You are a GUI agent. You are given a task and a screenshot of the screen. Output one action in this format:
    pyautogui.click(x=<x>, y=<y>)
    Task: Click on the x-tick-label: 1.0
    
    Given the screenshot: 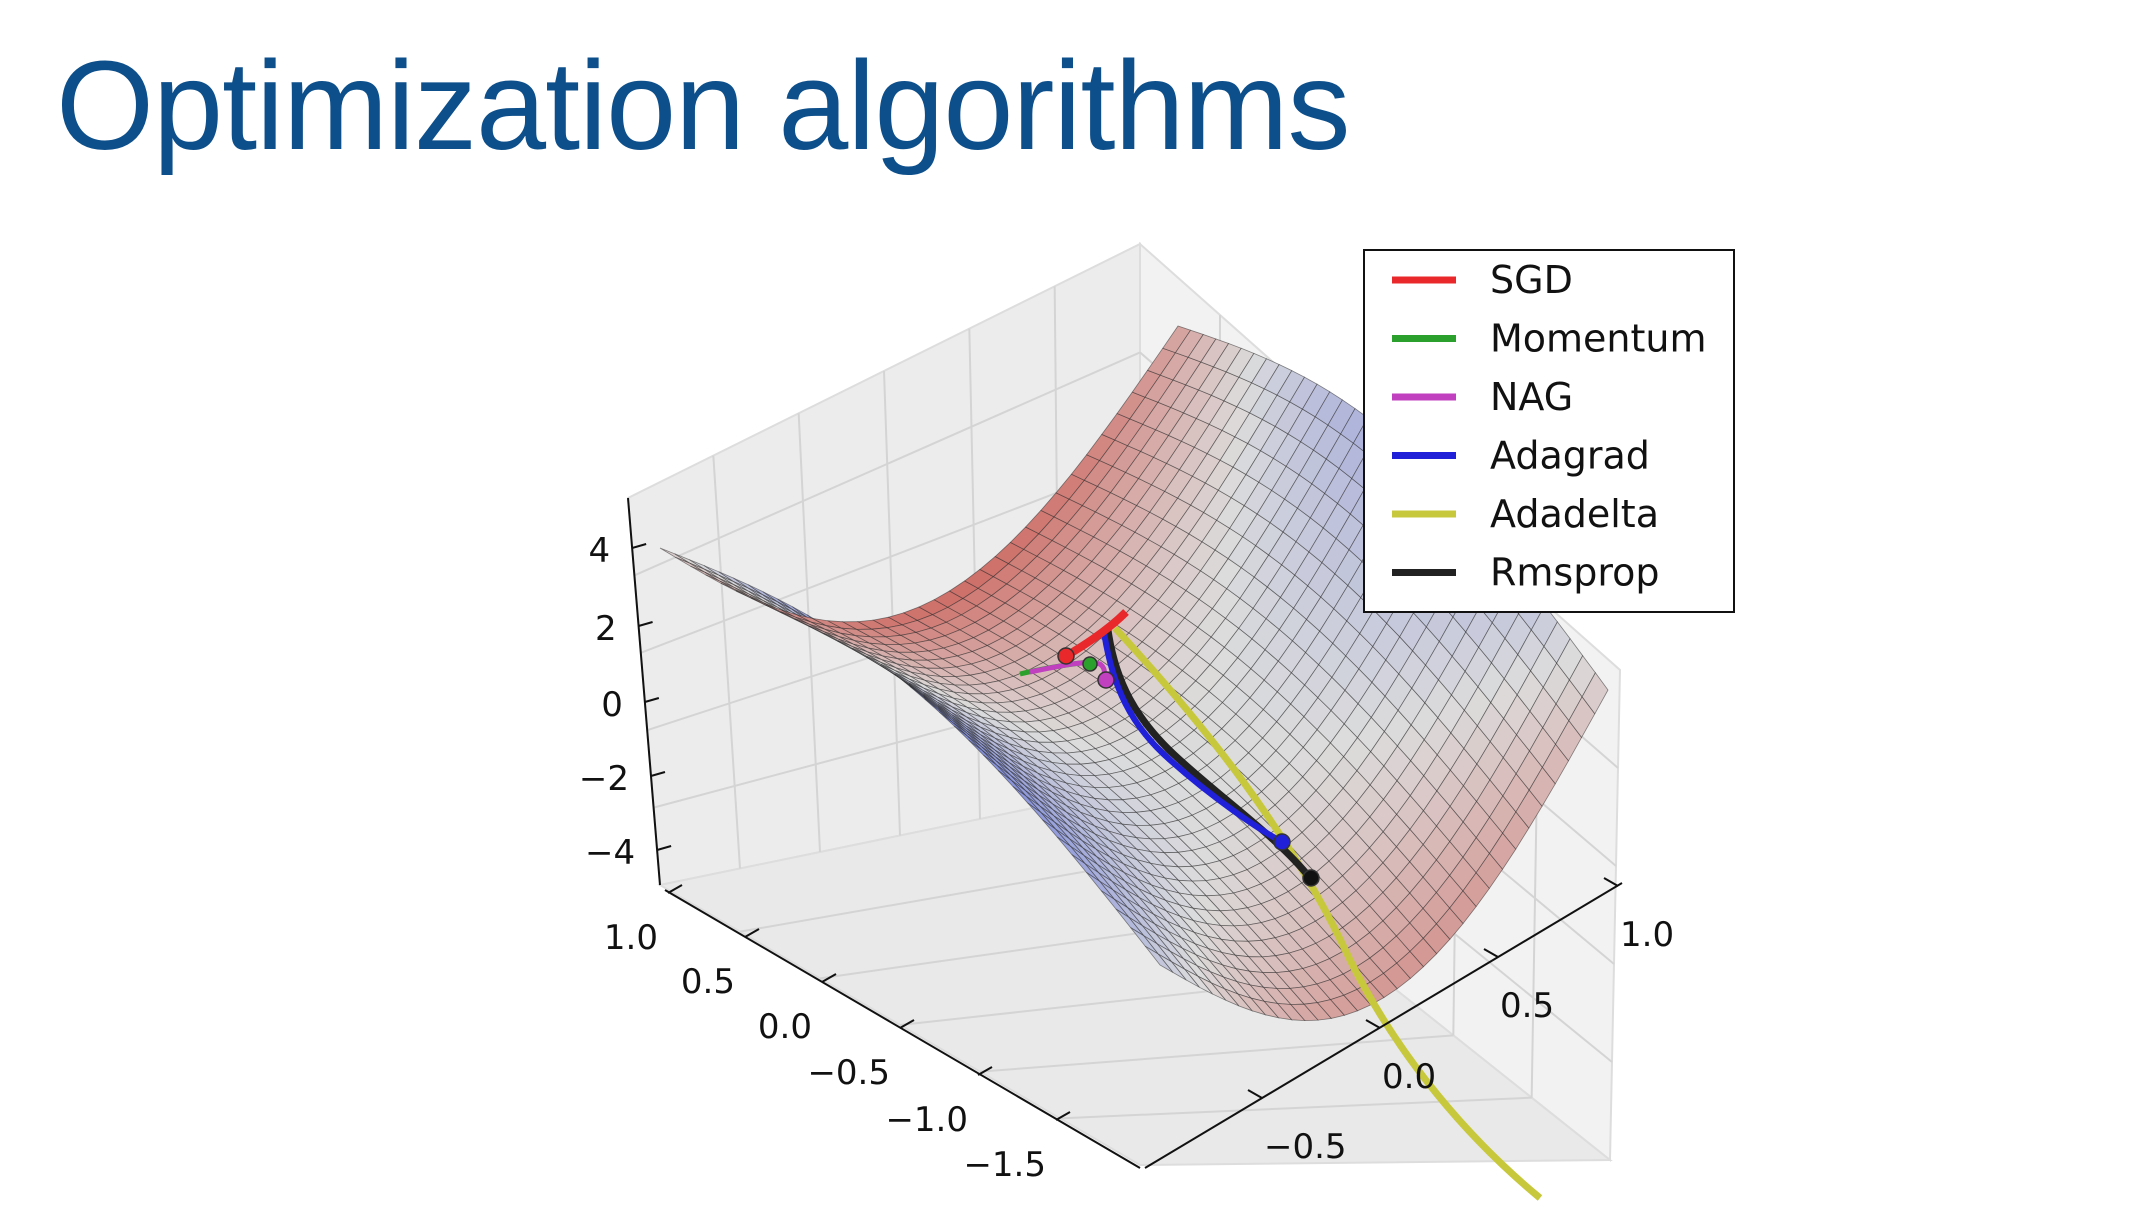 What is the action you would take?
    pyautogui.click(x=631, y=938)
    